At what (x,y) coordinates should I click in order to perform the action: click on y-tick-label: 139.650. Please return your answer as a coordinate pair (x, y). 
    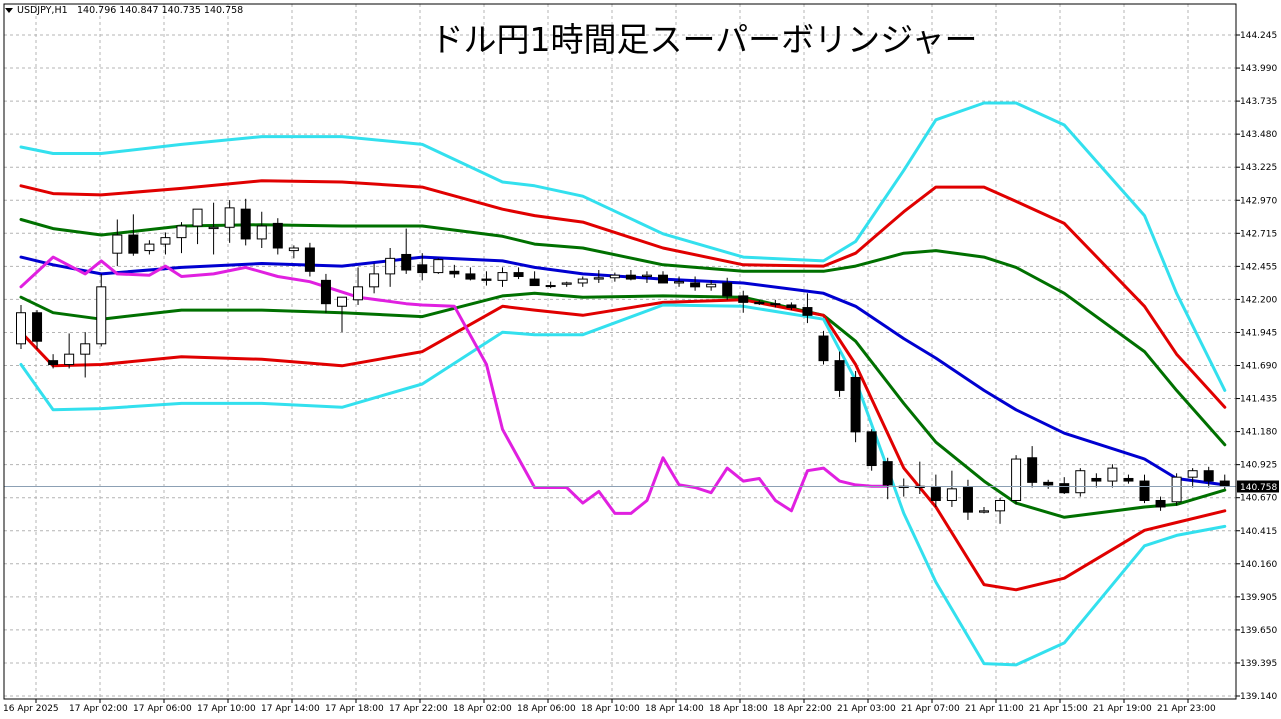
    Looking at the image, I should click on (1258, 631).